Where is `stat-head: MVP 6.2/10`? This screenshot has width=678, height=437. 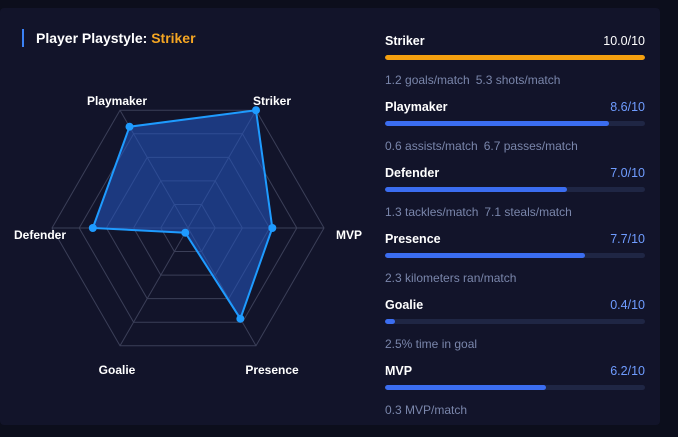 stat-head: MVP 6.2/10 is located at coordinates (515, 371).